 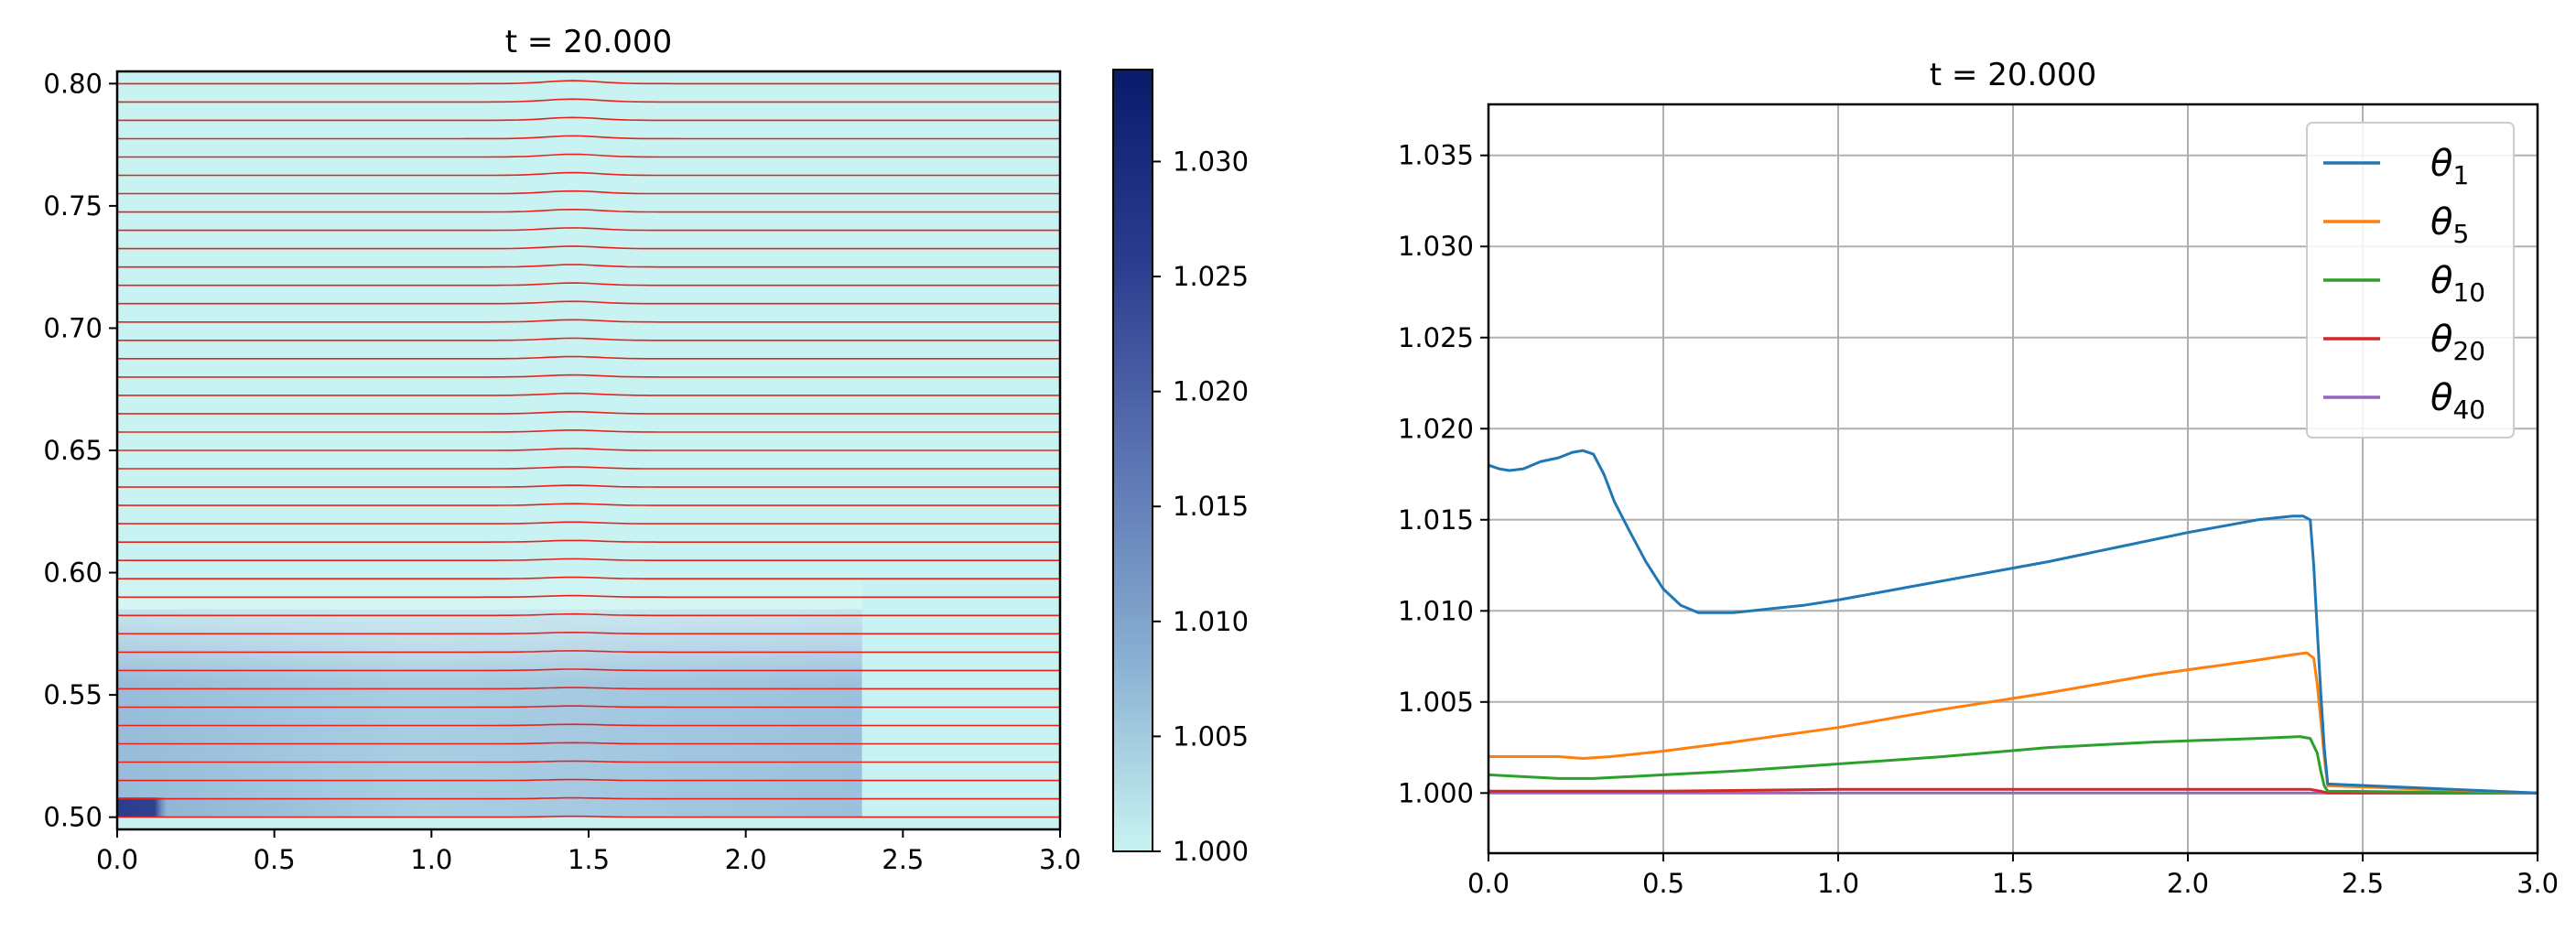 I want to click on y-tick-label: 1.000, so click(x=1436, y=792).